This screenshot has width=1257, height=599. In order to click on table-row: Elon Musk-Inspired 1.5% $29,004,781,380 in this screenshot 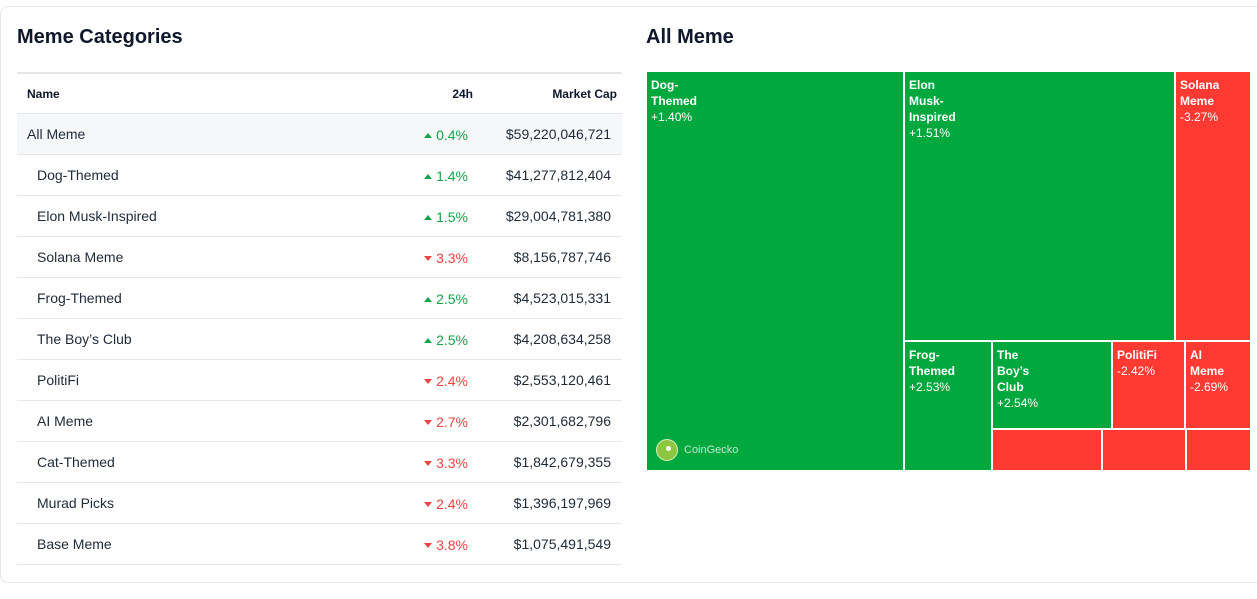, I will do `click(319, 216)`.